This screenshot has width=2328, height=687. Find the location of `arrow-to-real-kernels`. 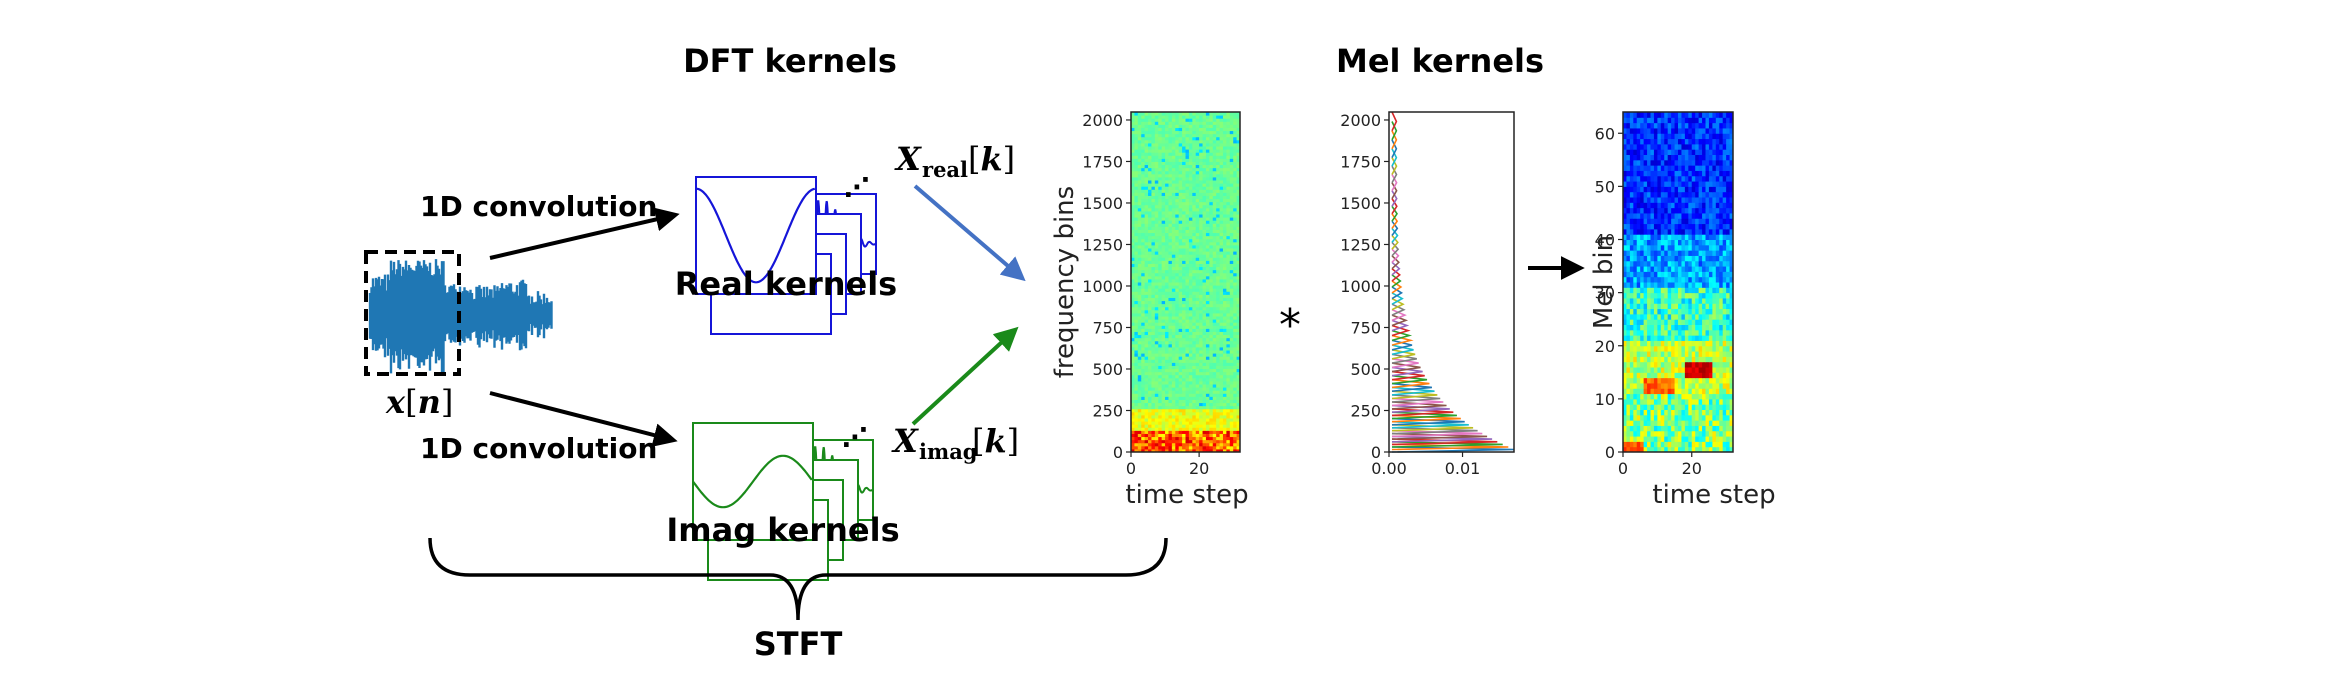

arrow-to-real-kernels is located at coordinates (584, 233).